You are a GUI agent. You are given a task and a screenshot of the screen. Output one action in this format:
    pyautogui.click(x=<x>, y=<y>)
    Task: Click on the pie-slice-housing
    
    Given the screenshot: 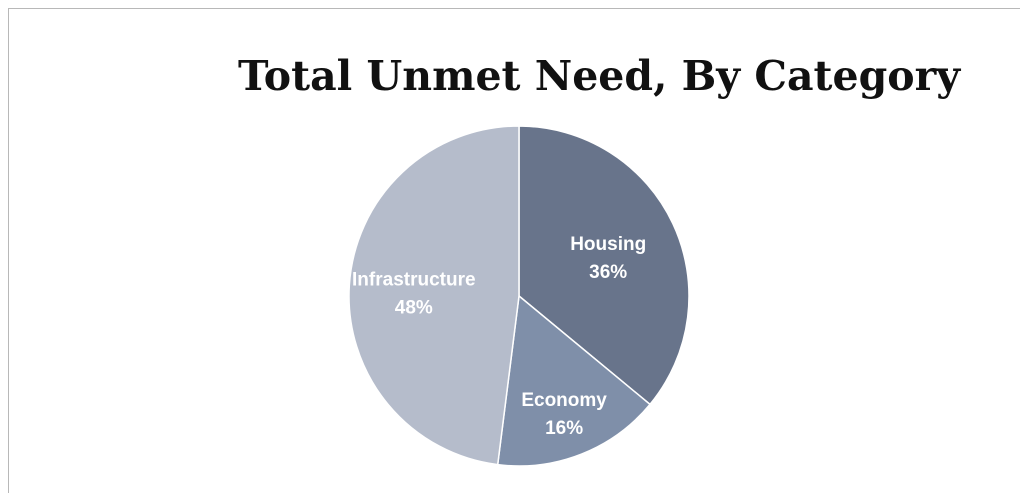 What is the action you would take?
    pyautogui.click(x=604, y=265)
    